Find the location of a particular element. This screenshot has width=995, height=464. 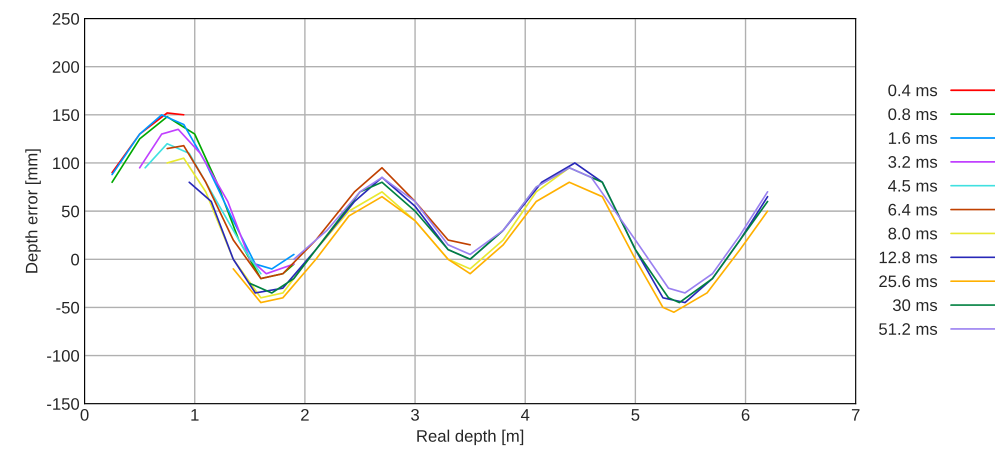

y-tick-label: 150 is located at coordinates (66, 115).